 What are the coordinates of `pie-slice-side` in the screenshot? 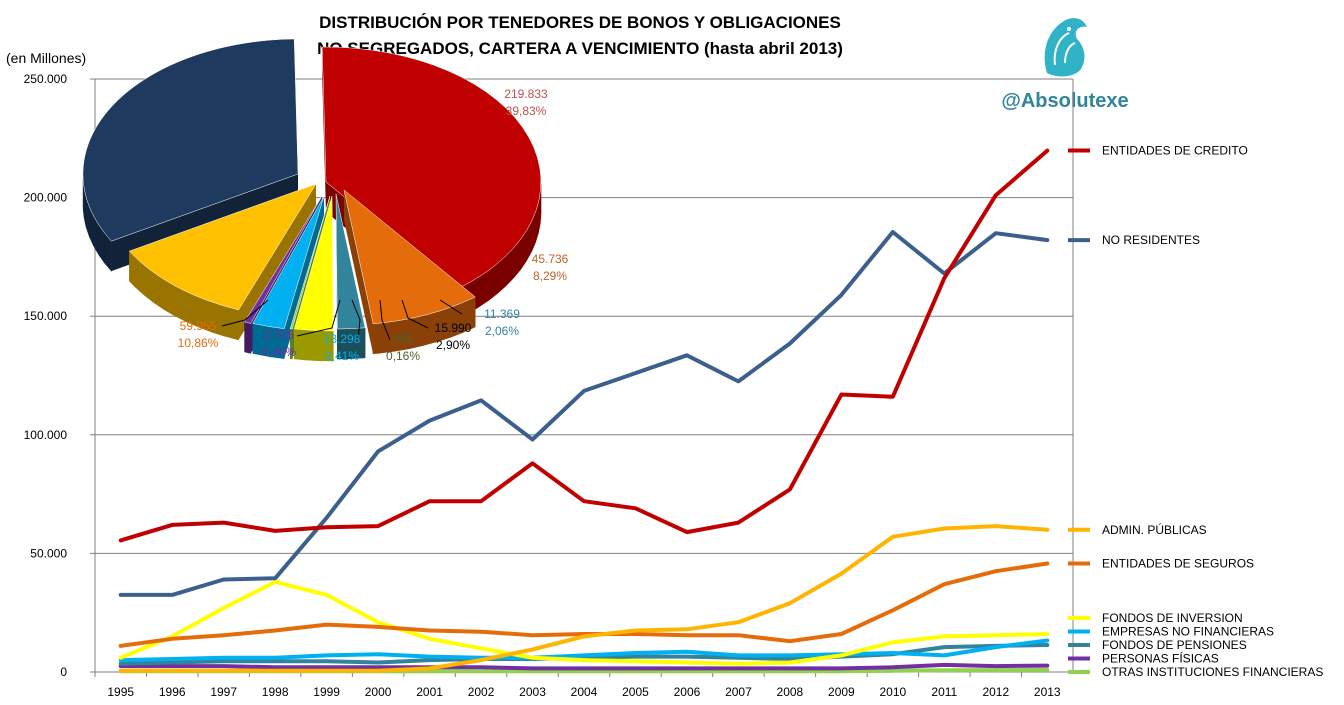 It's located at (359, 272).